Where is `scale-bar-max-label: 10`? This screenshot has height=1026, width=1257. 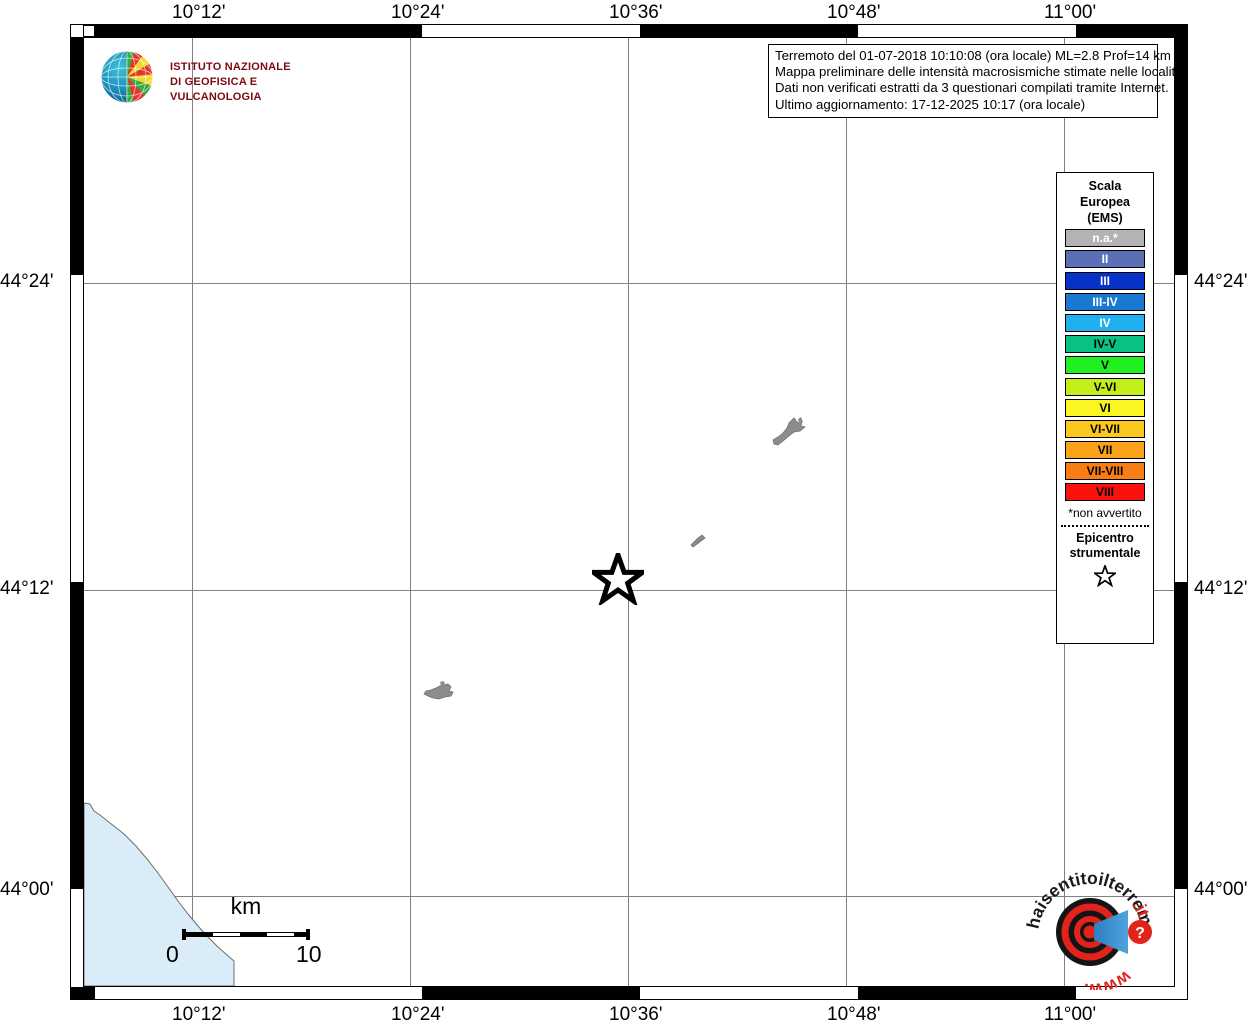
scale-bar-max-label: 10 is located at coordinates (309, 954).